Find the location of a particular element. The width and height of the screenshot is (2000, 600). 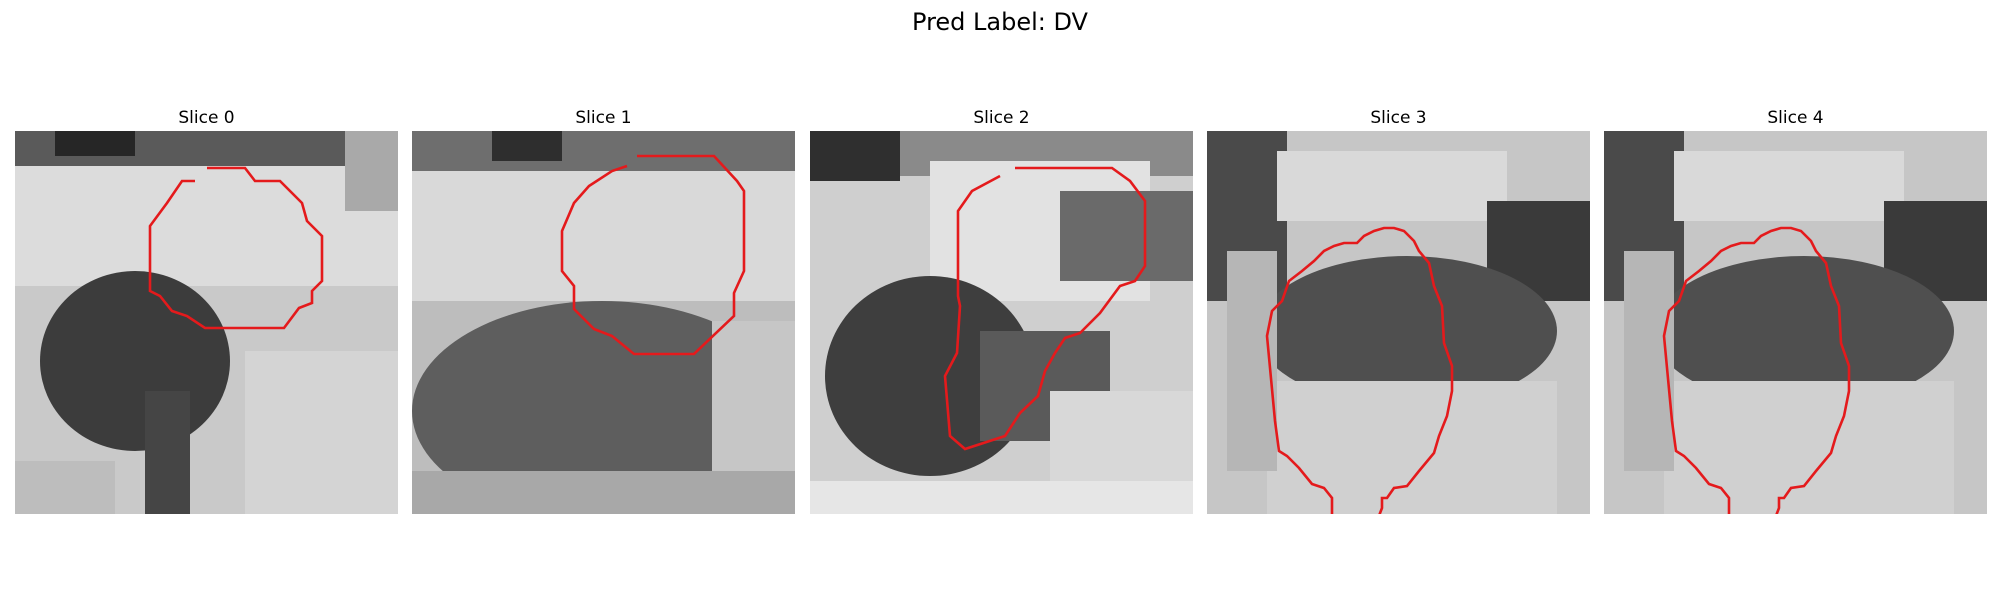

slice-panel-2: Slice 2 is located at coordinates (1001, 310).